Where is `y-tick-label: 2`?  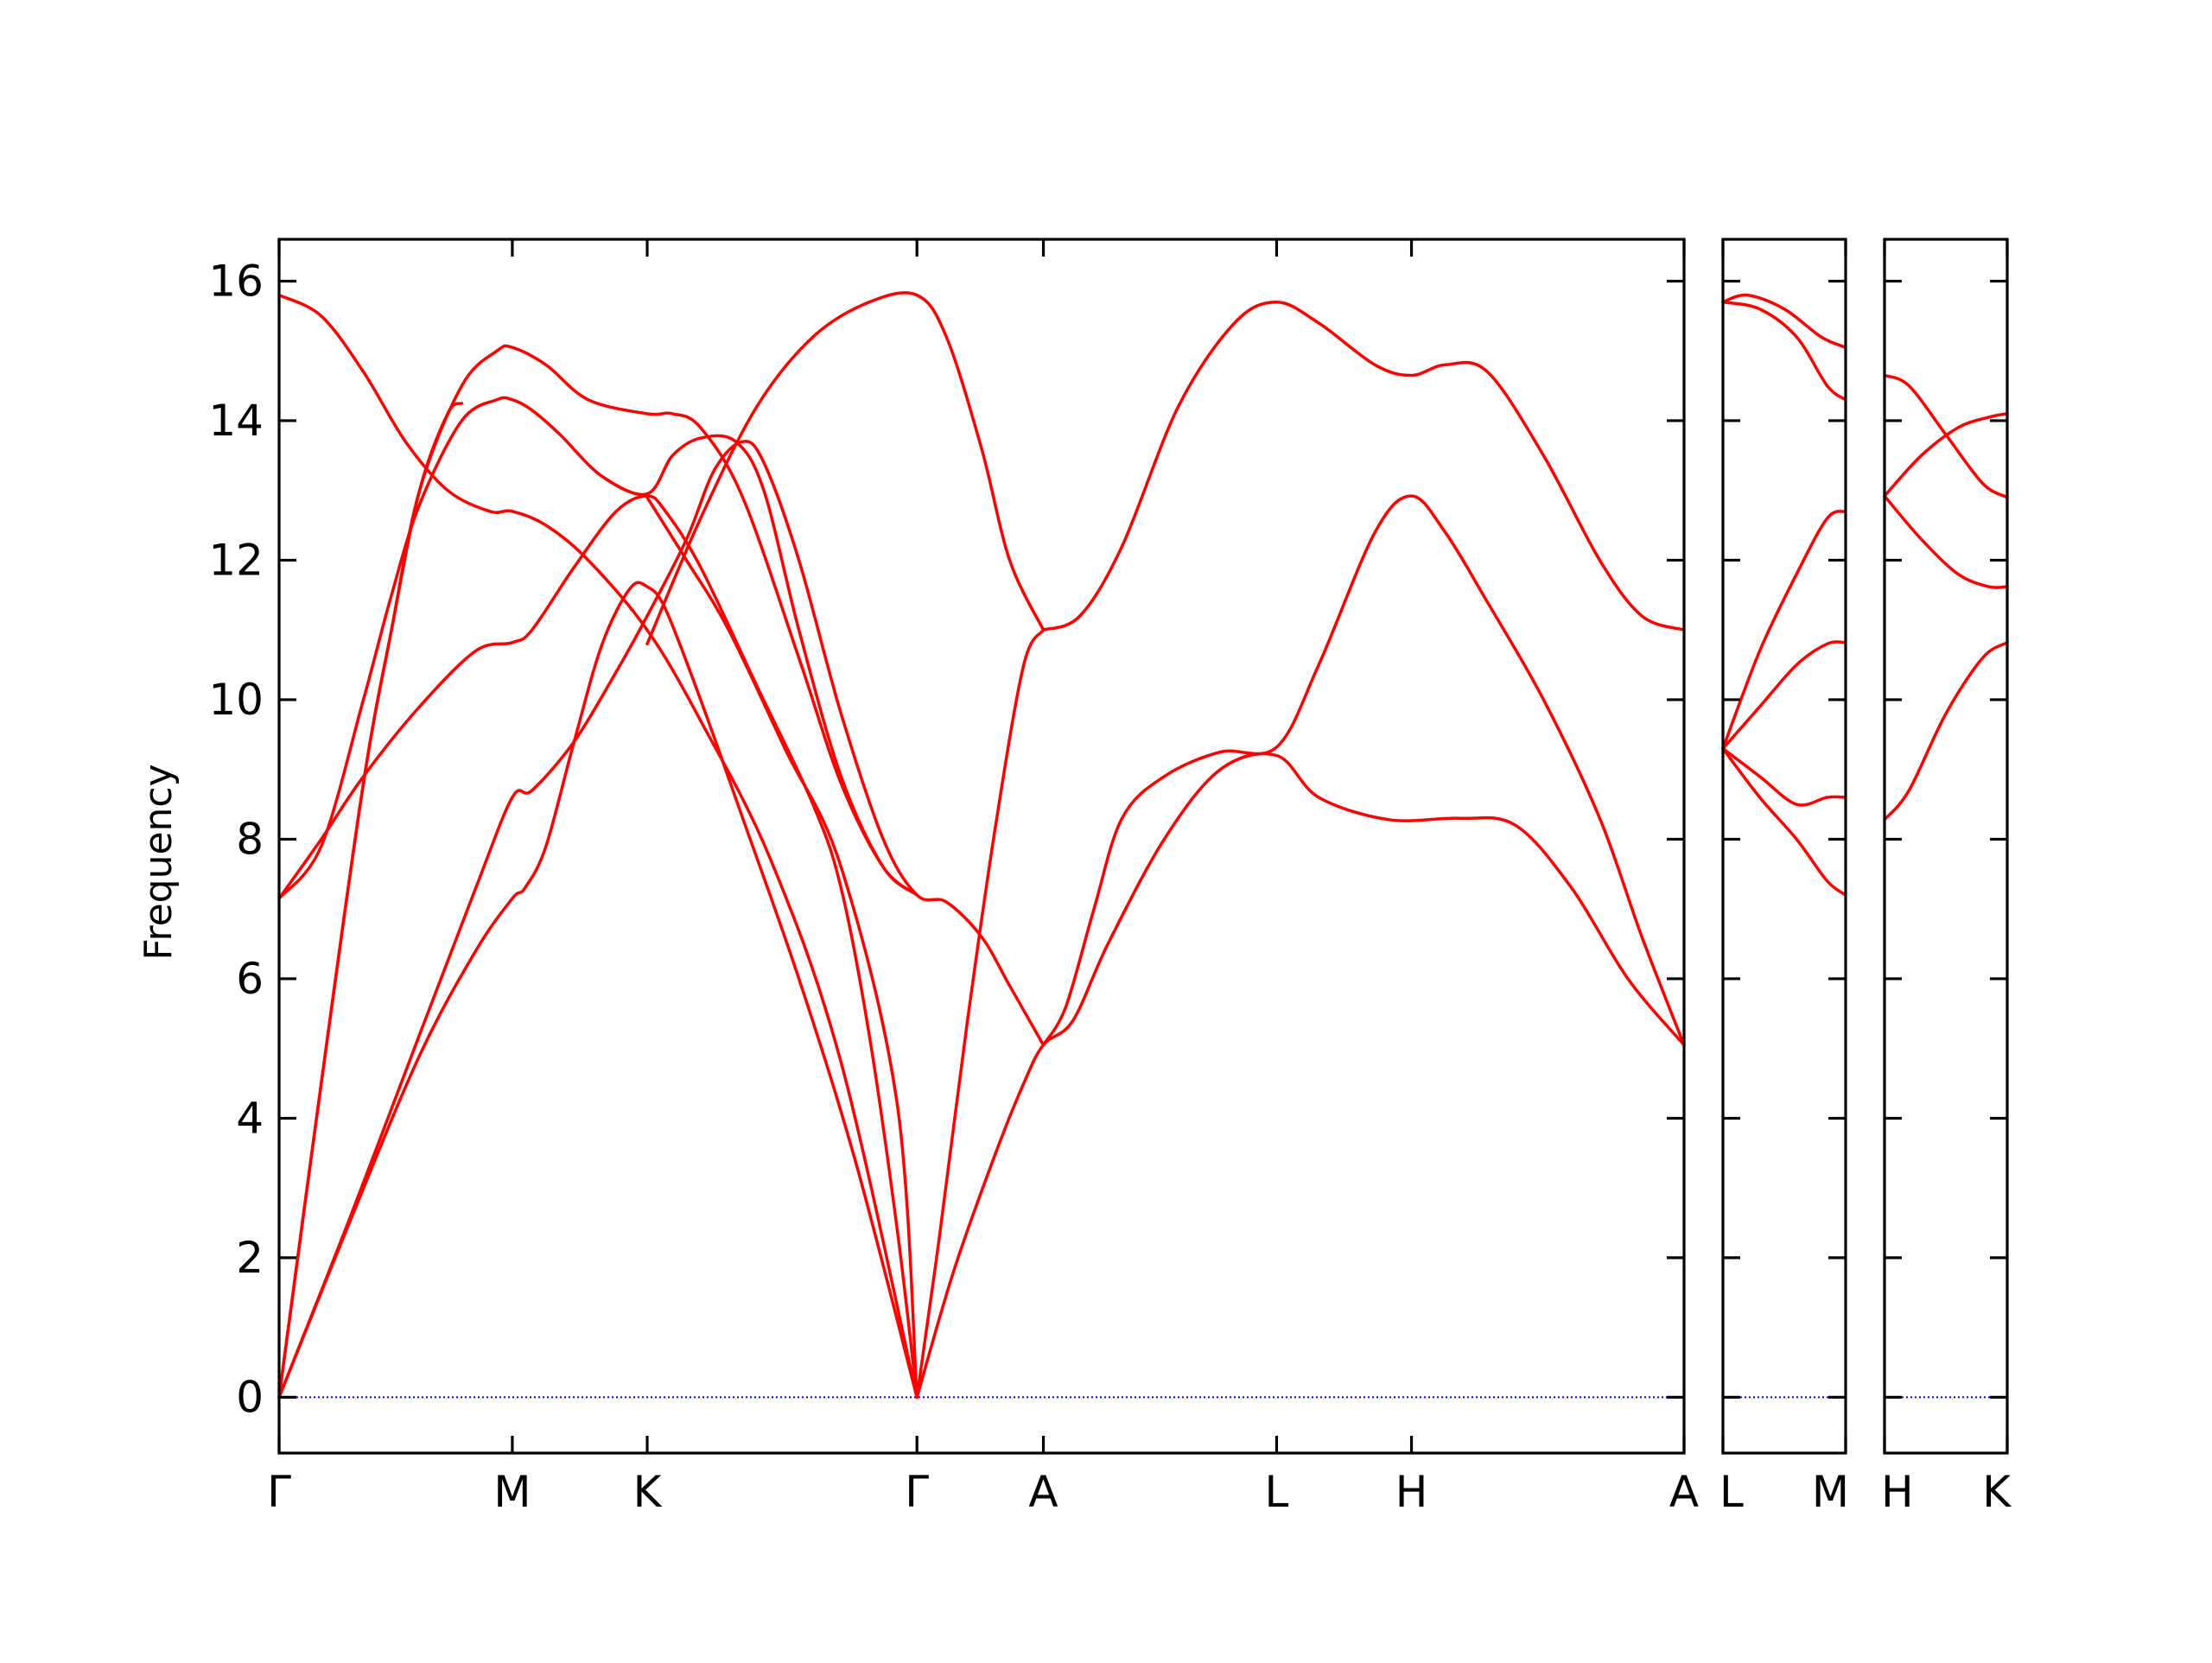 y-tick-label: 2 is located at coordinates (250, 1258).